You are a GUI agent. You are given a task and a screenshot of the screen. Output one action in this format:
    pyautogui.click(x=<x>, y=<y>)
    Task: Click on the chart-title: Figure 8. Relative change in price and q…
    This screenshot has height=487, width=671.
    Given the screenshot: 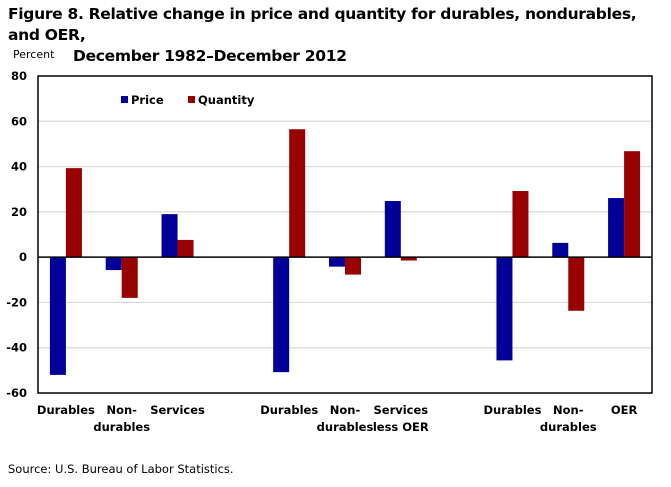 What is the action you would take?
    pyautogui.click(x=339, y=35)
    